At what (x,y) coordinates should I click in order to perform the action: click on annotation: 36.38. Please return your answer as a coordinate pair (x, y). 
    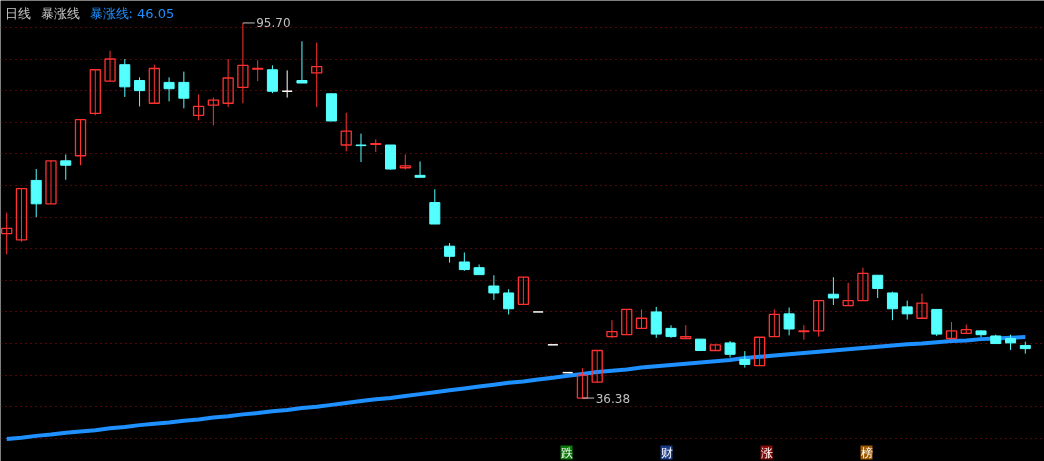
    Looking at the image, I should click on (613, 398).